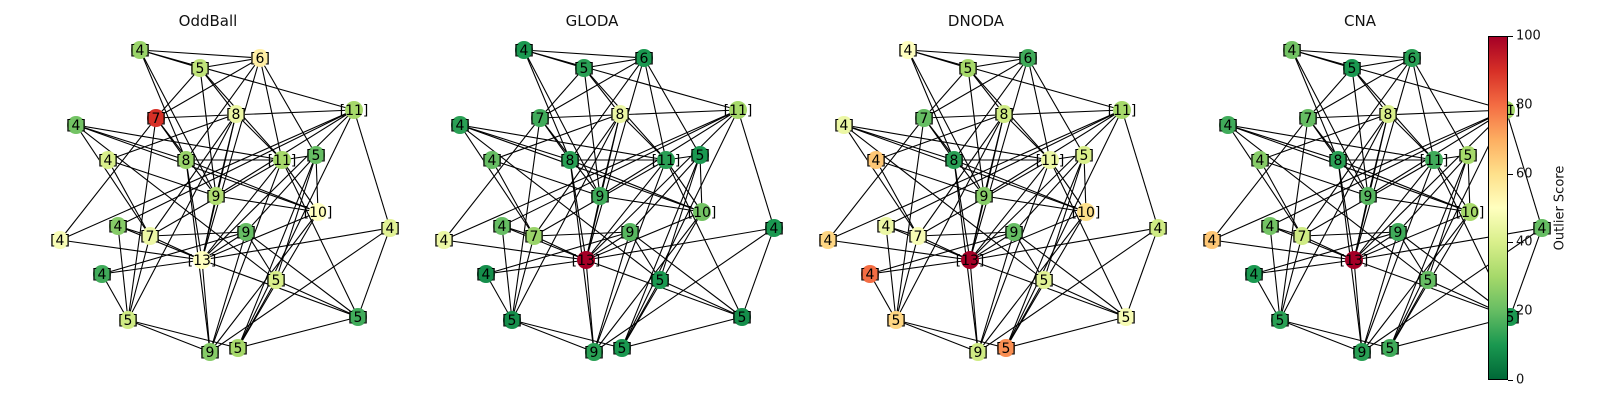 Image resolution: width=1600 pixels, height=400 pixels. I want to click on colorbar-tick-label: 20, so click(1524, 311).